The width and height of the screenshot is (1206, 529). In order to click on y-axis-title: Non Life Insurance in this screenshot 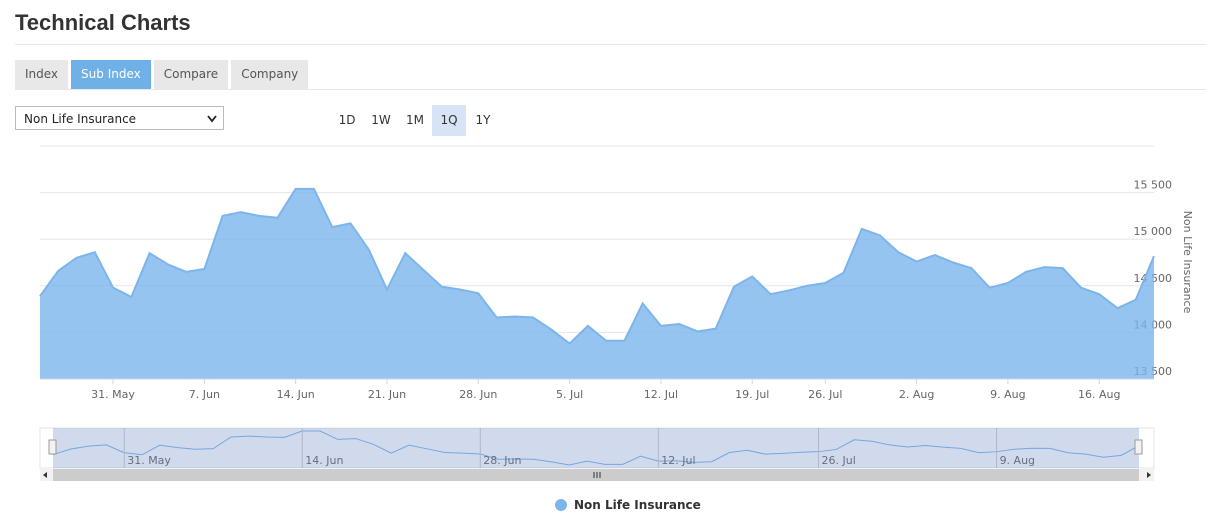, I will do `click(1187, 262)`.